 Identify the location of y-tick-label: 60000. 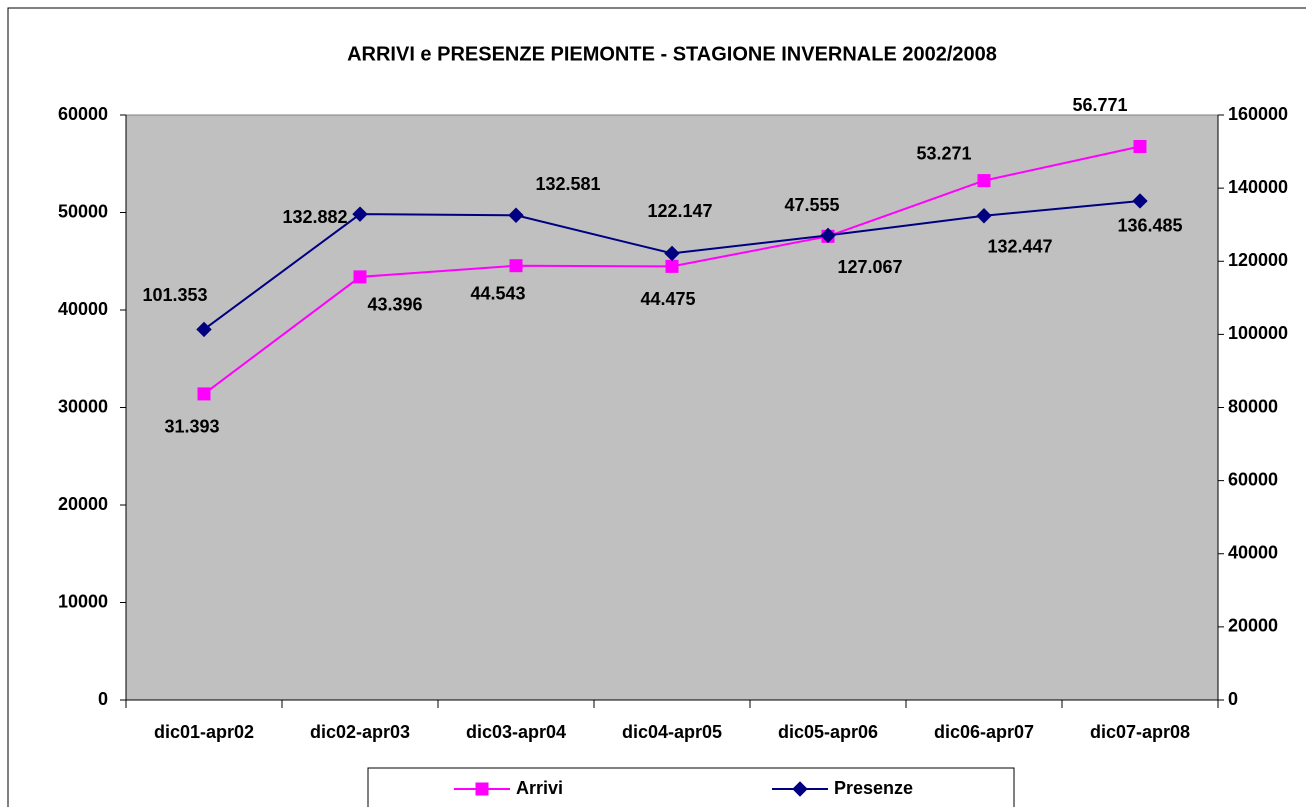
(83, 114).